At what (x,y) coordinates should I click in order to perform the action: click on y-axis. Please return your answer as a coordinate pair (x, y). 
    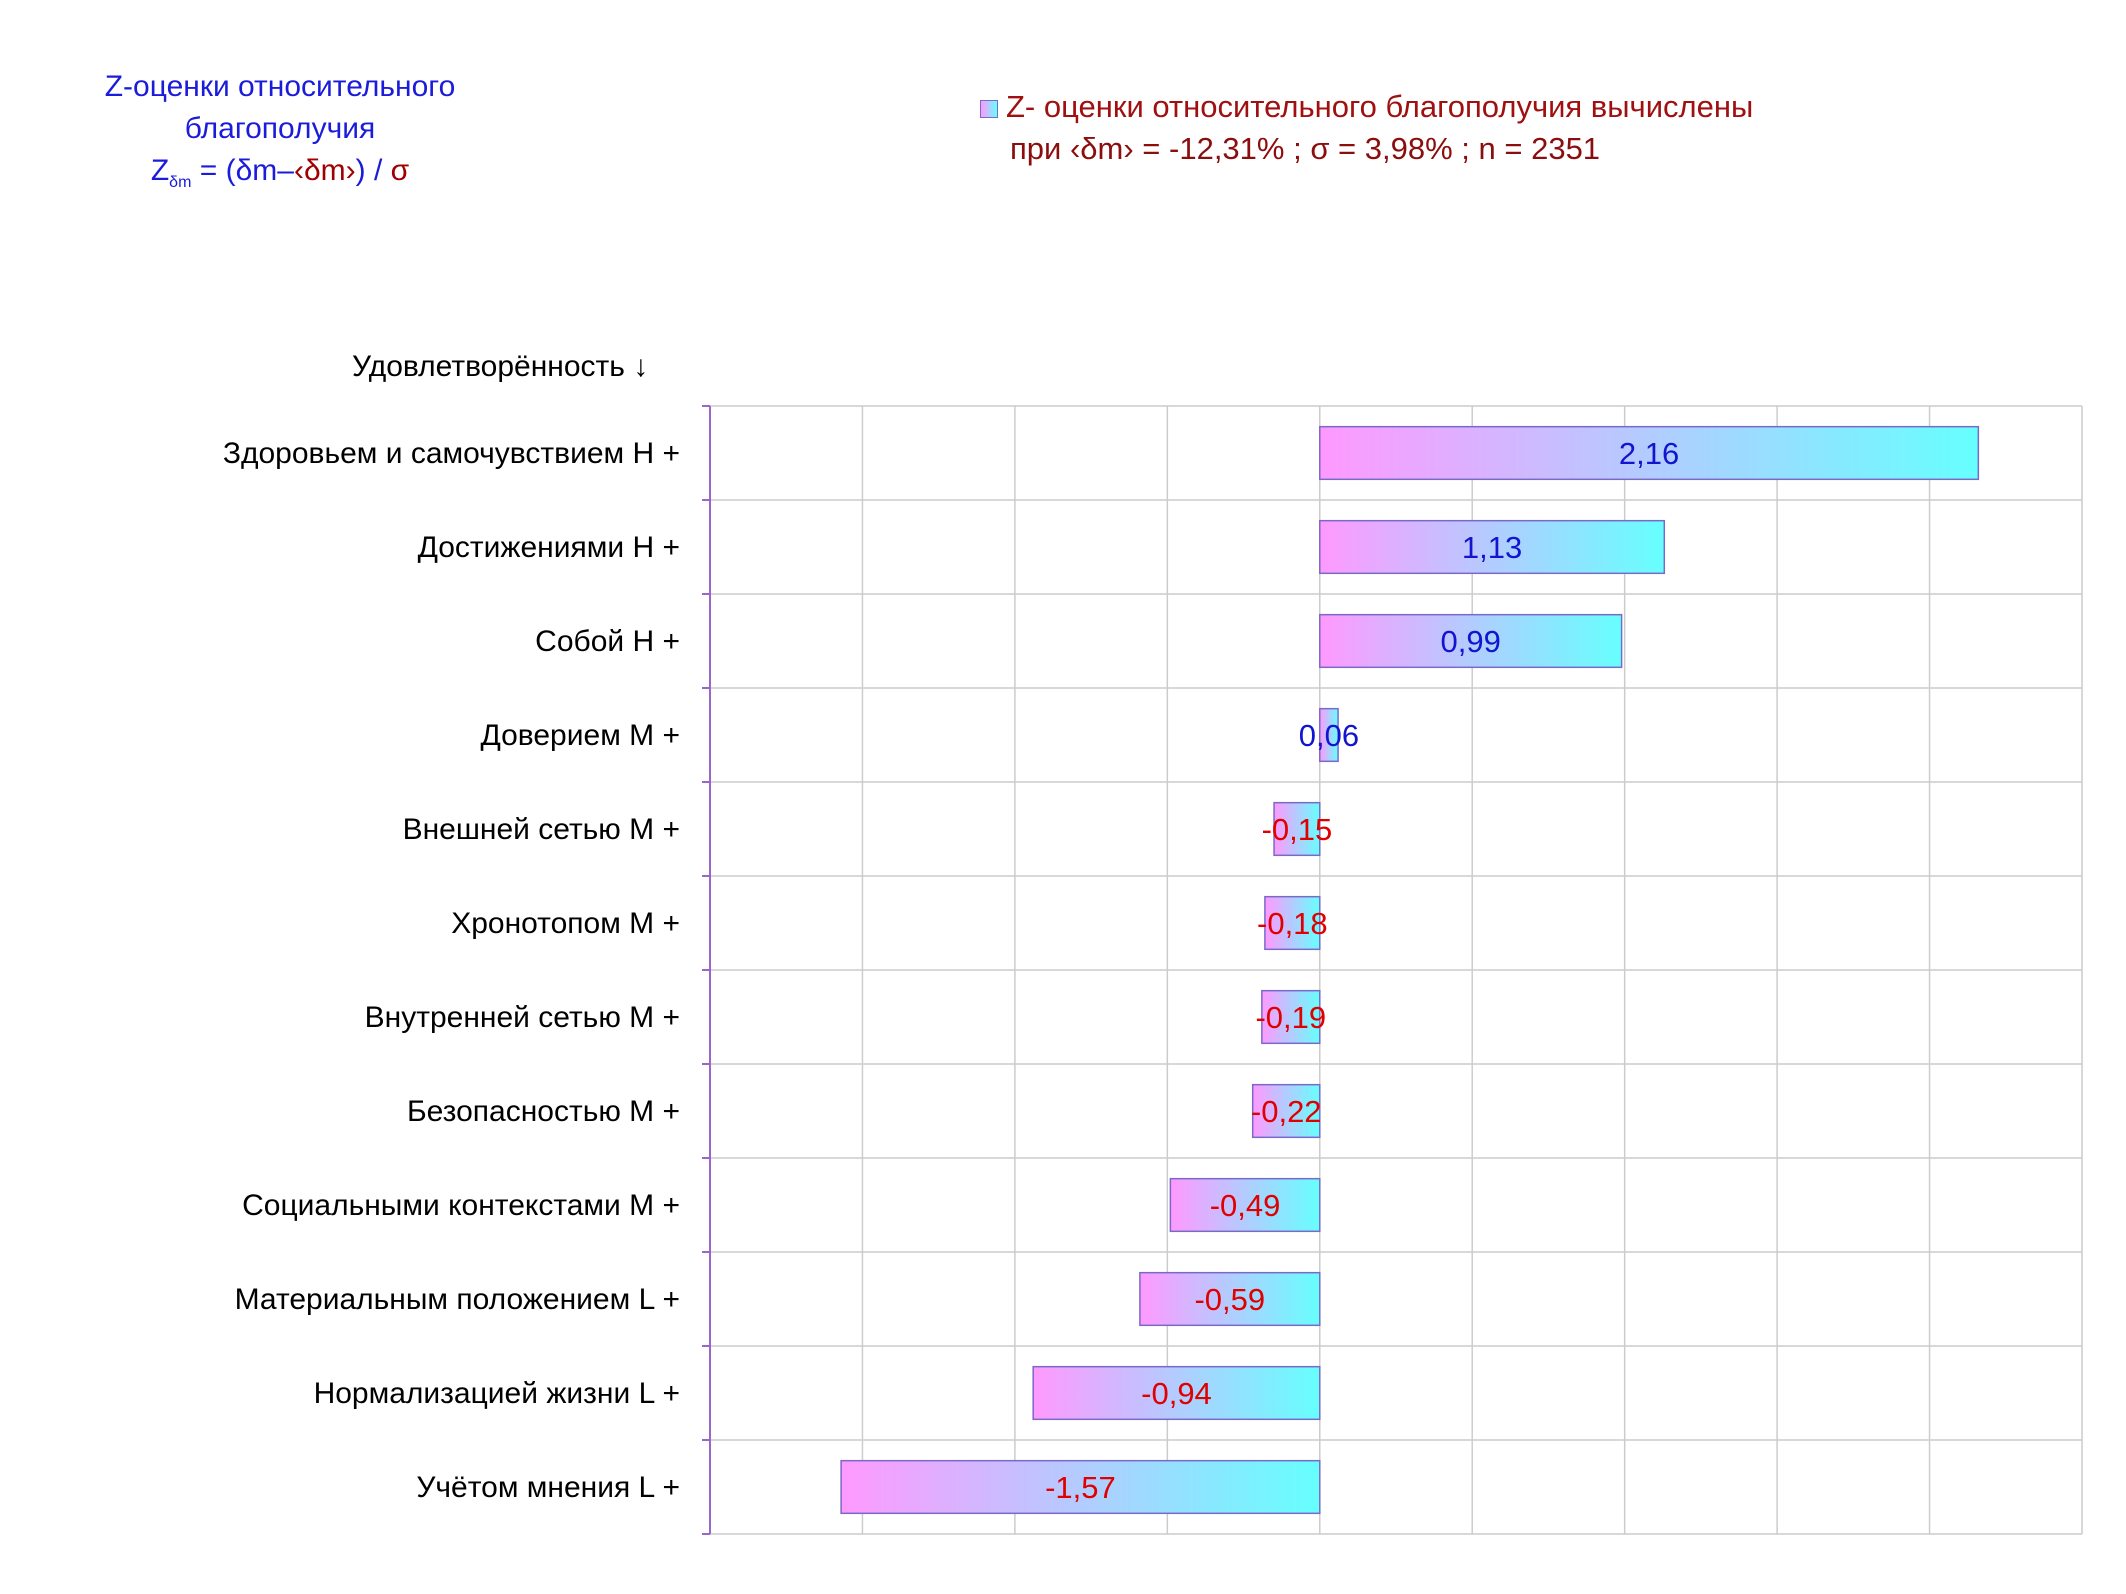
    Looking at the image, I should click on (706, 970).